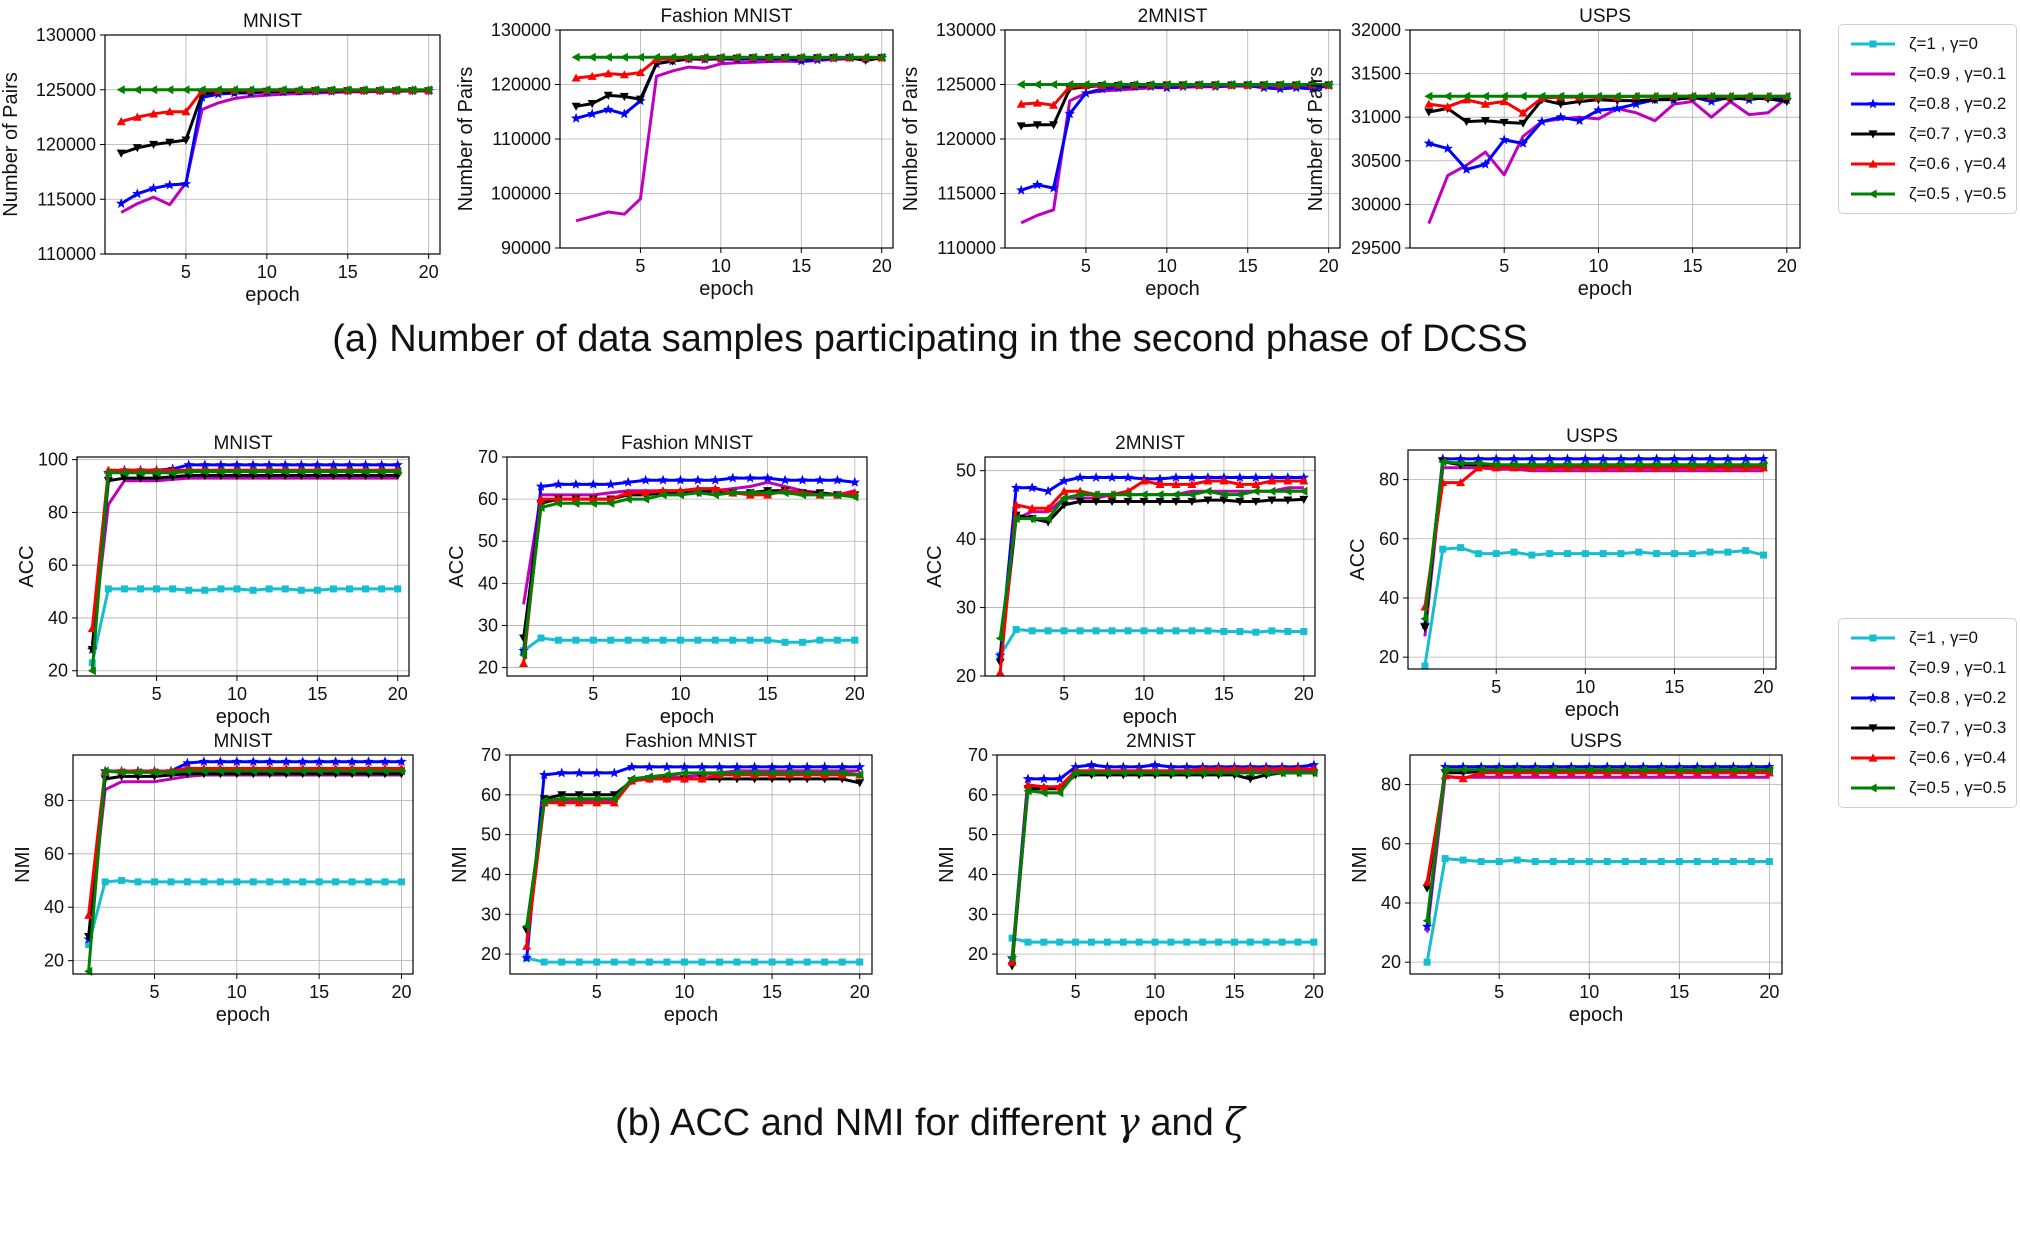 This screenshot has height=1248, width=2020. Describe the element at coordinates (1175, 137) in the screenshot. I see `series-ζ=0.8 , γ=0.2` at that location.